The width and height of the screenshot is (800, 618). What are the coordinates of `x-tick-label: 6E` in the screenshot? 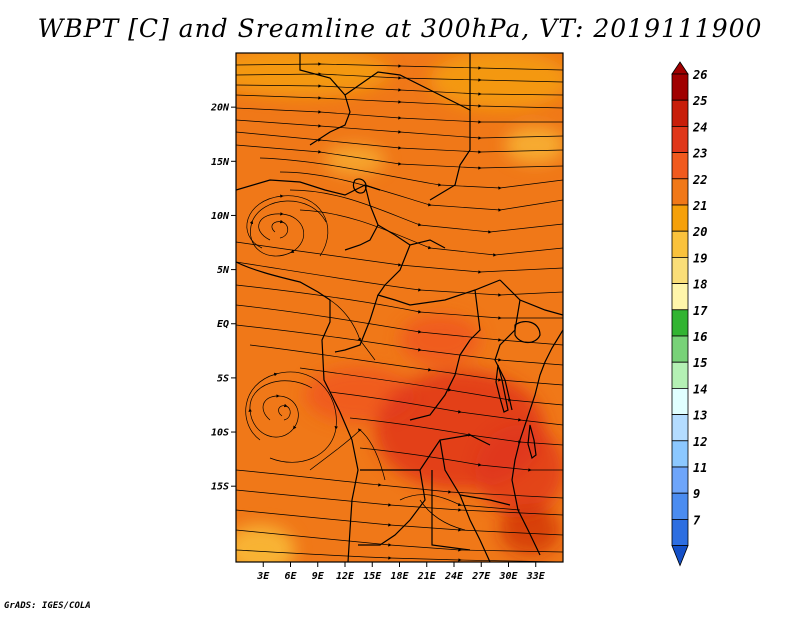 It's located at (290, 576).